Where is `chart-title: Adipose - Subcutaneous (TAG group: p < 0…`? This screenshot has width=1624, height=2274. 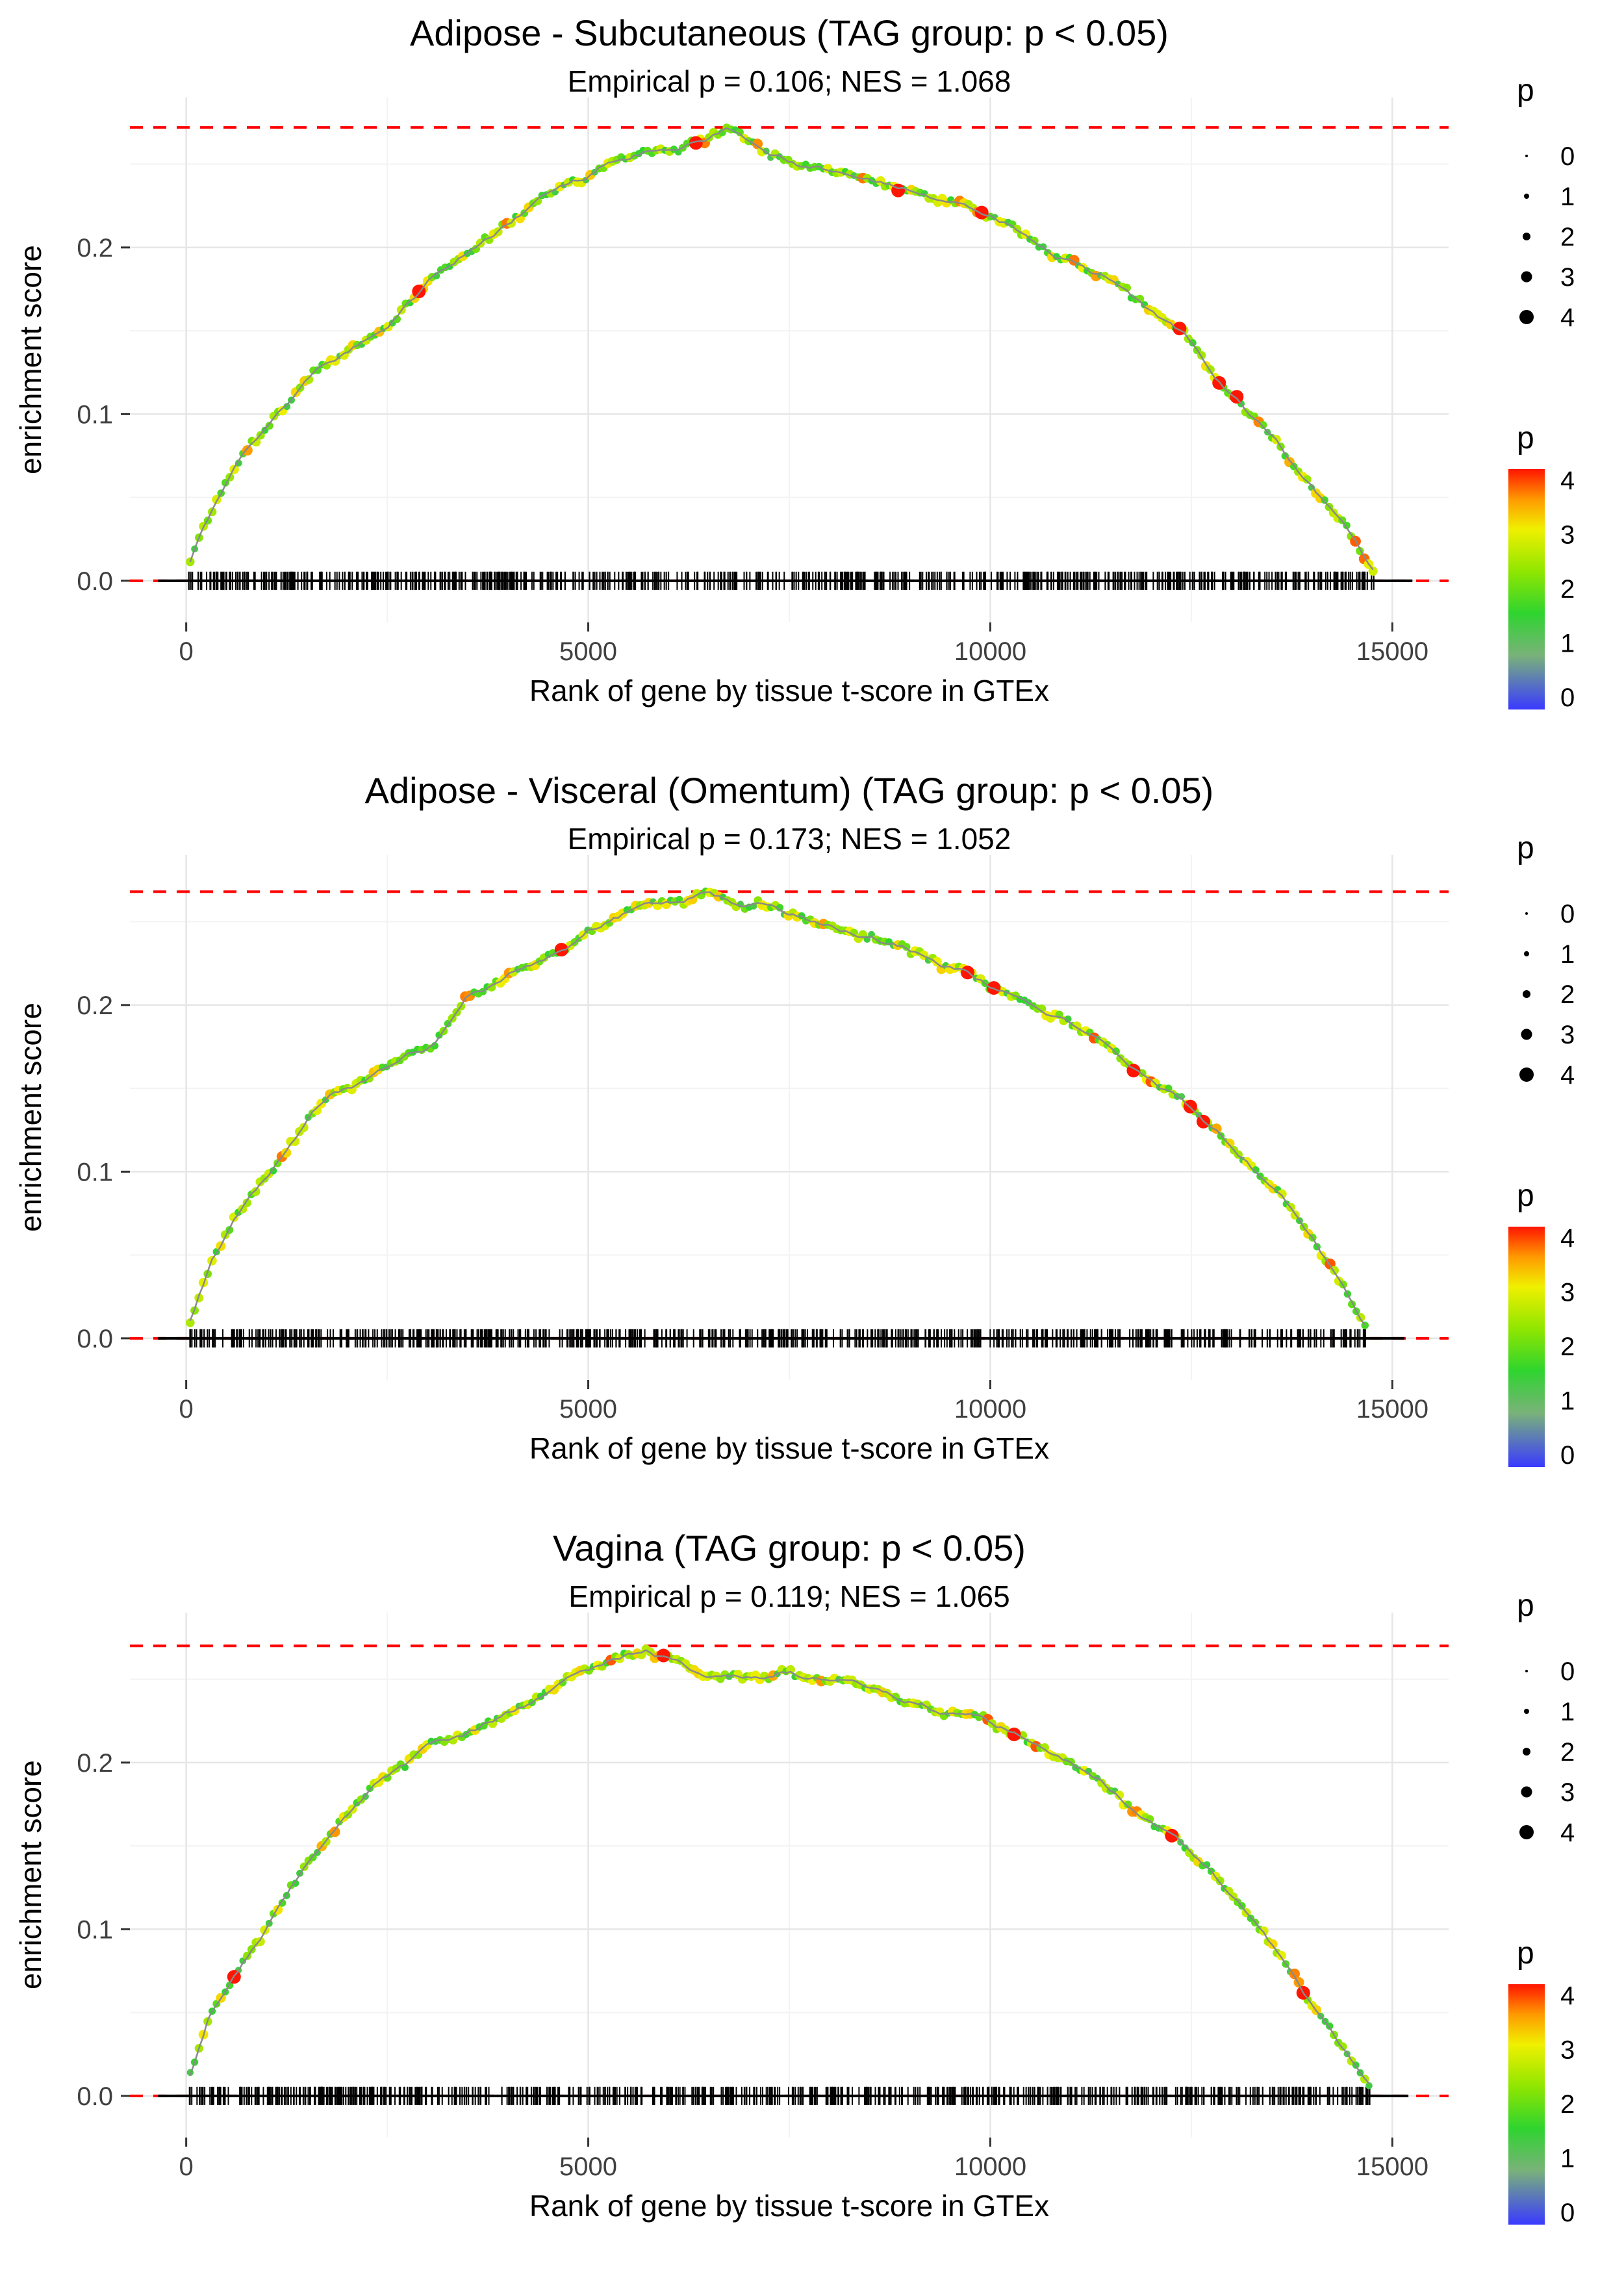
chart-title: Adipose - Subcutaneous (TAG group: p < 0… is located at coordinates (789, 32).